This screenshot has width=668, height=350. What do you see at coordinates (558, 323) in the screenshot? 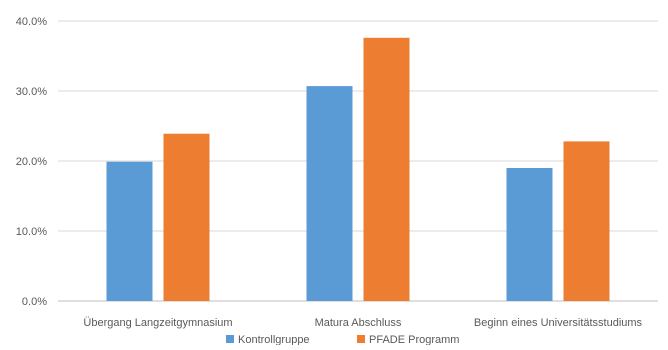
I see `x-category-label: Beginn eines Universitätsstudiums` at bounding box center [558, 323].